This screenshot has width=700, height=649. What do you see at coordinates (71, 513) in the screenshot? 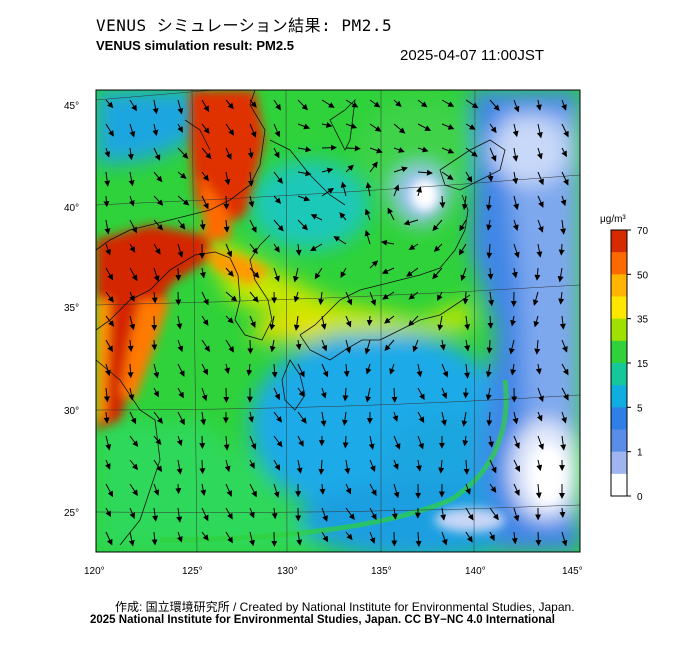
I see `lat-label: 25°` at bounding box center [71, 513].